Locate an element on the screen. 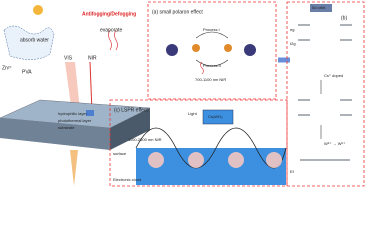 This screenshot has width=367, height=240. label: Cs⁺ doped is located at coordinates (333, 75).